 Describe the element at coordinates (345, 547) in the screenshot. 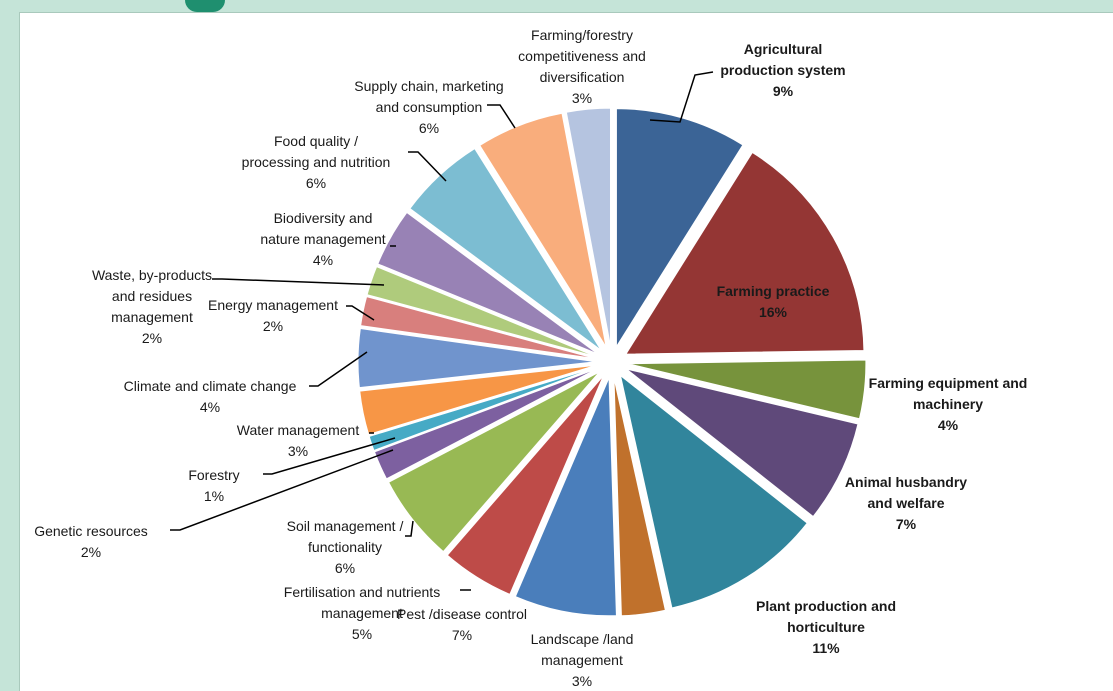

I see `slice-label: Soil management / functionality 6%` at that location.